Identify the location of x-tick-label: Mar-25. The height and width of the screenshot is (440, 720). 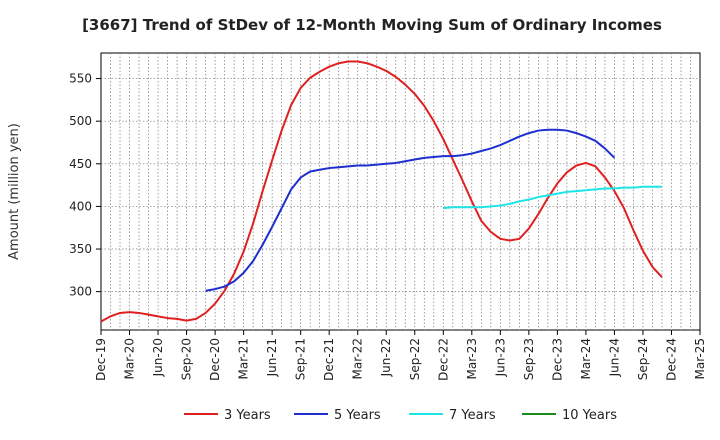
(700, 358).